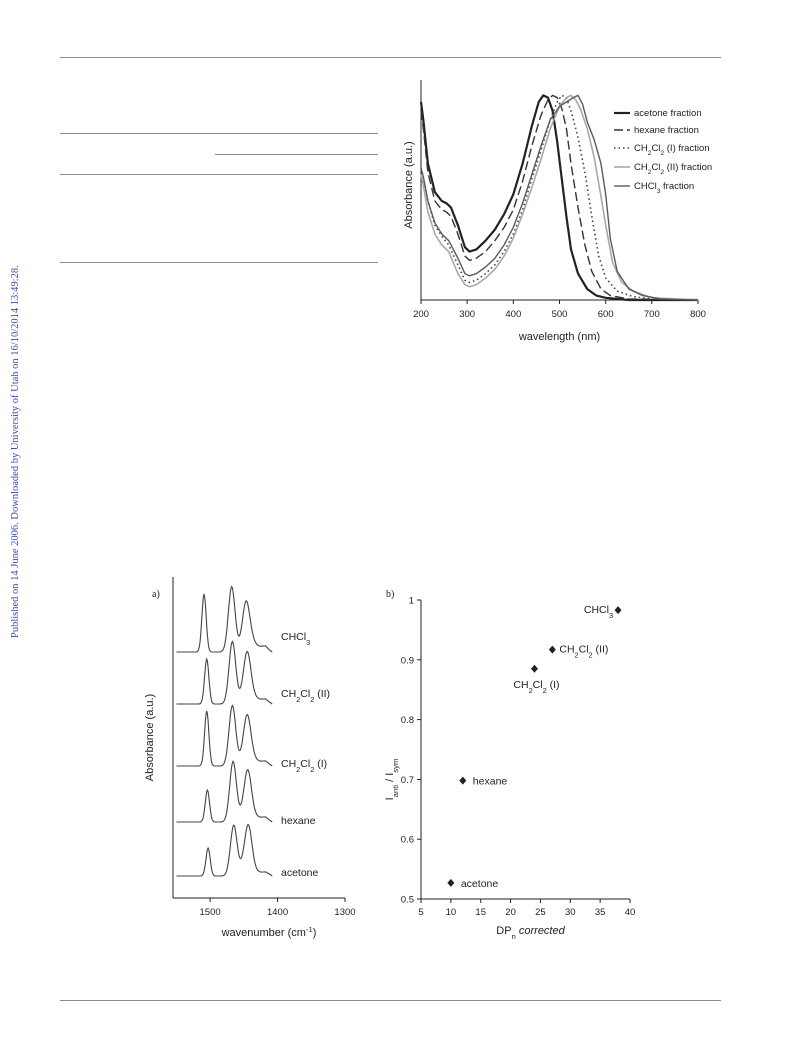 This screenshot has width=793, height=1039. Describe the element at coordinates (677, 186) in the screenshot. I see `label-part: fraction` at that location.